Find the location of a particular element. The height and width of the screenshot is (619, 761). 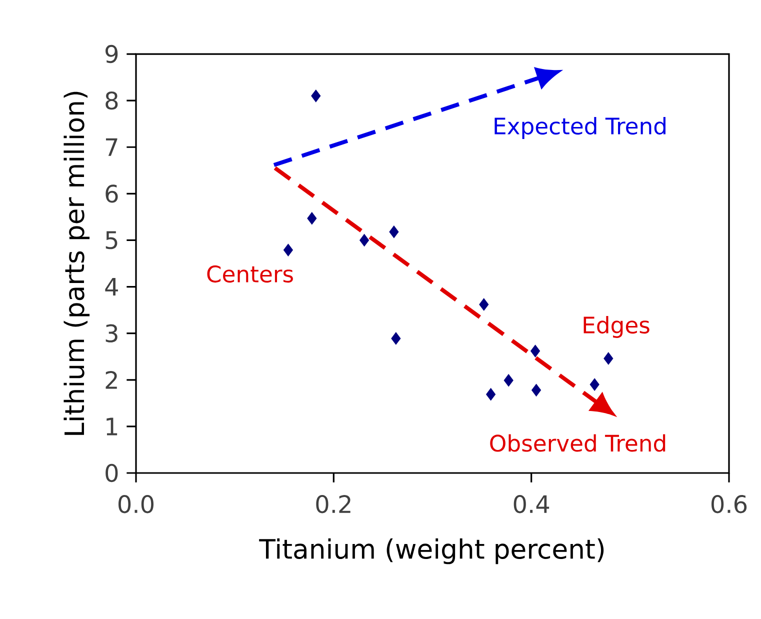

annotation: Edges is located at coordinates (617, 327).